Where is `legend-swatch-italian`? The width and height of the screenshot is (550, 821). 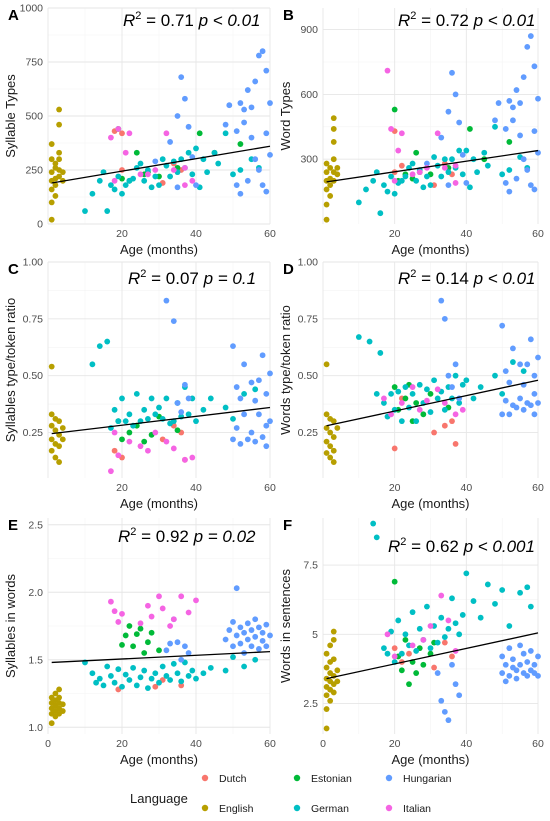 legend-swatch-italian is located at coordinates (389, 808).